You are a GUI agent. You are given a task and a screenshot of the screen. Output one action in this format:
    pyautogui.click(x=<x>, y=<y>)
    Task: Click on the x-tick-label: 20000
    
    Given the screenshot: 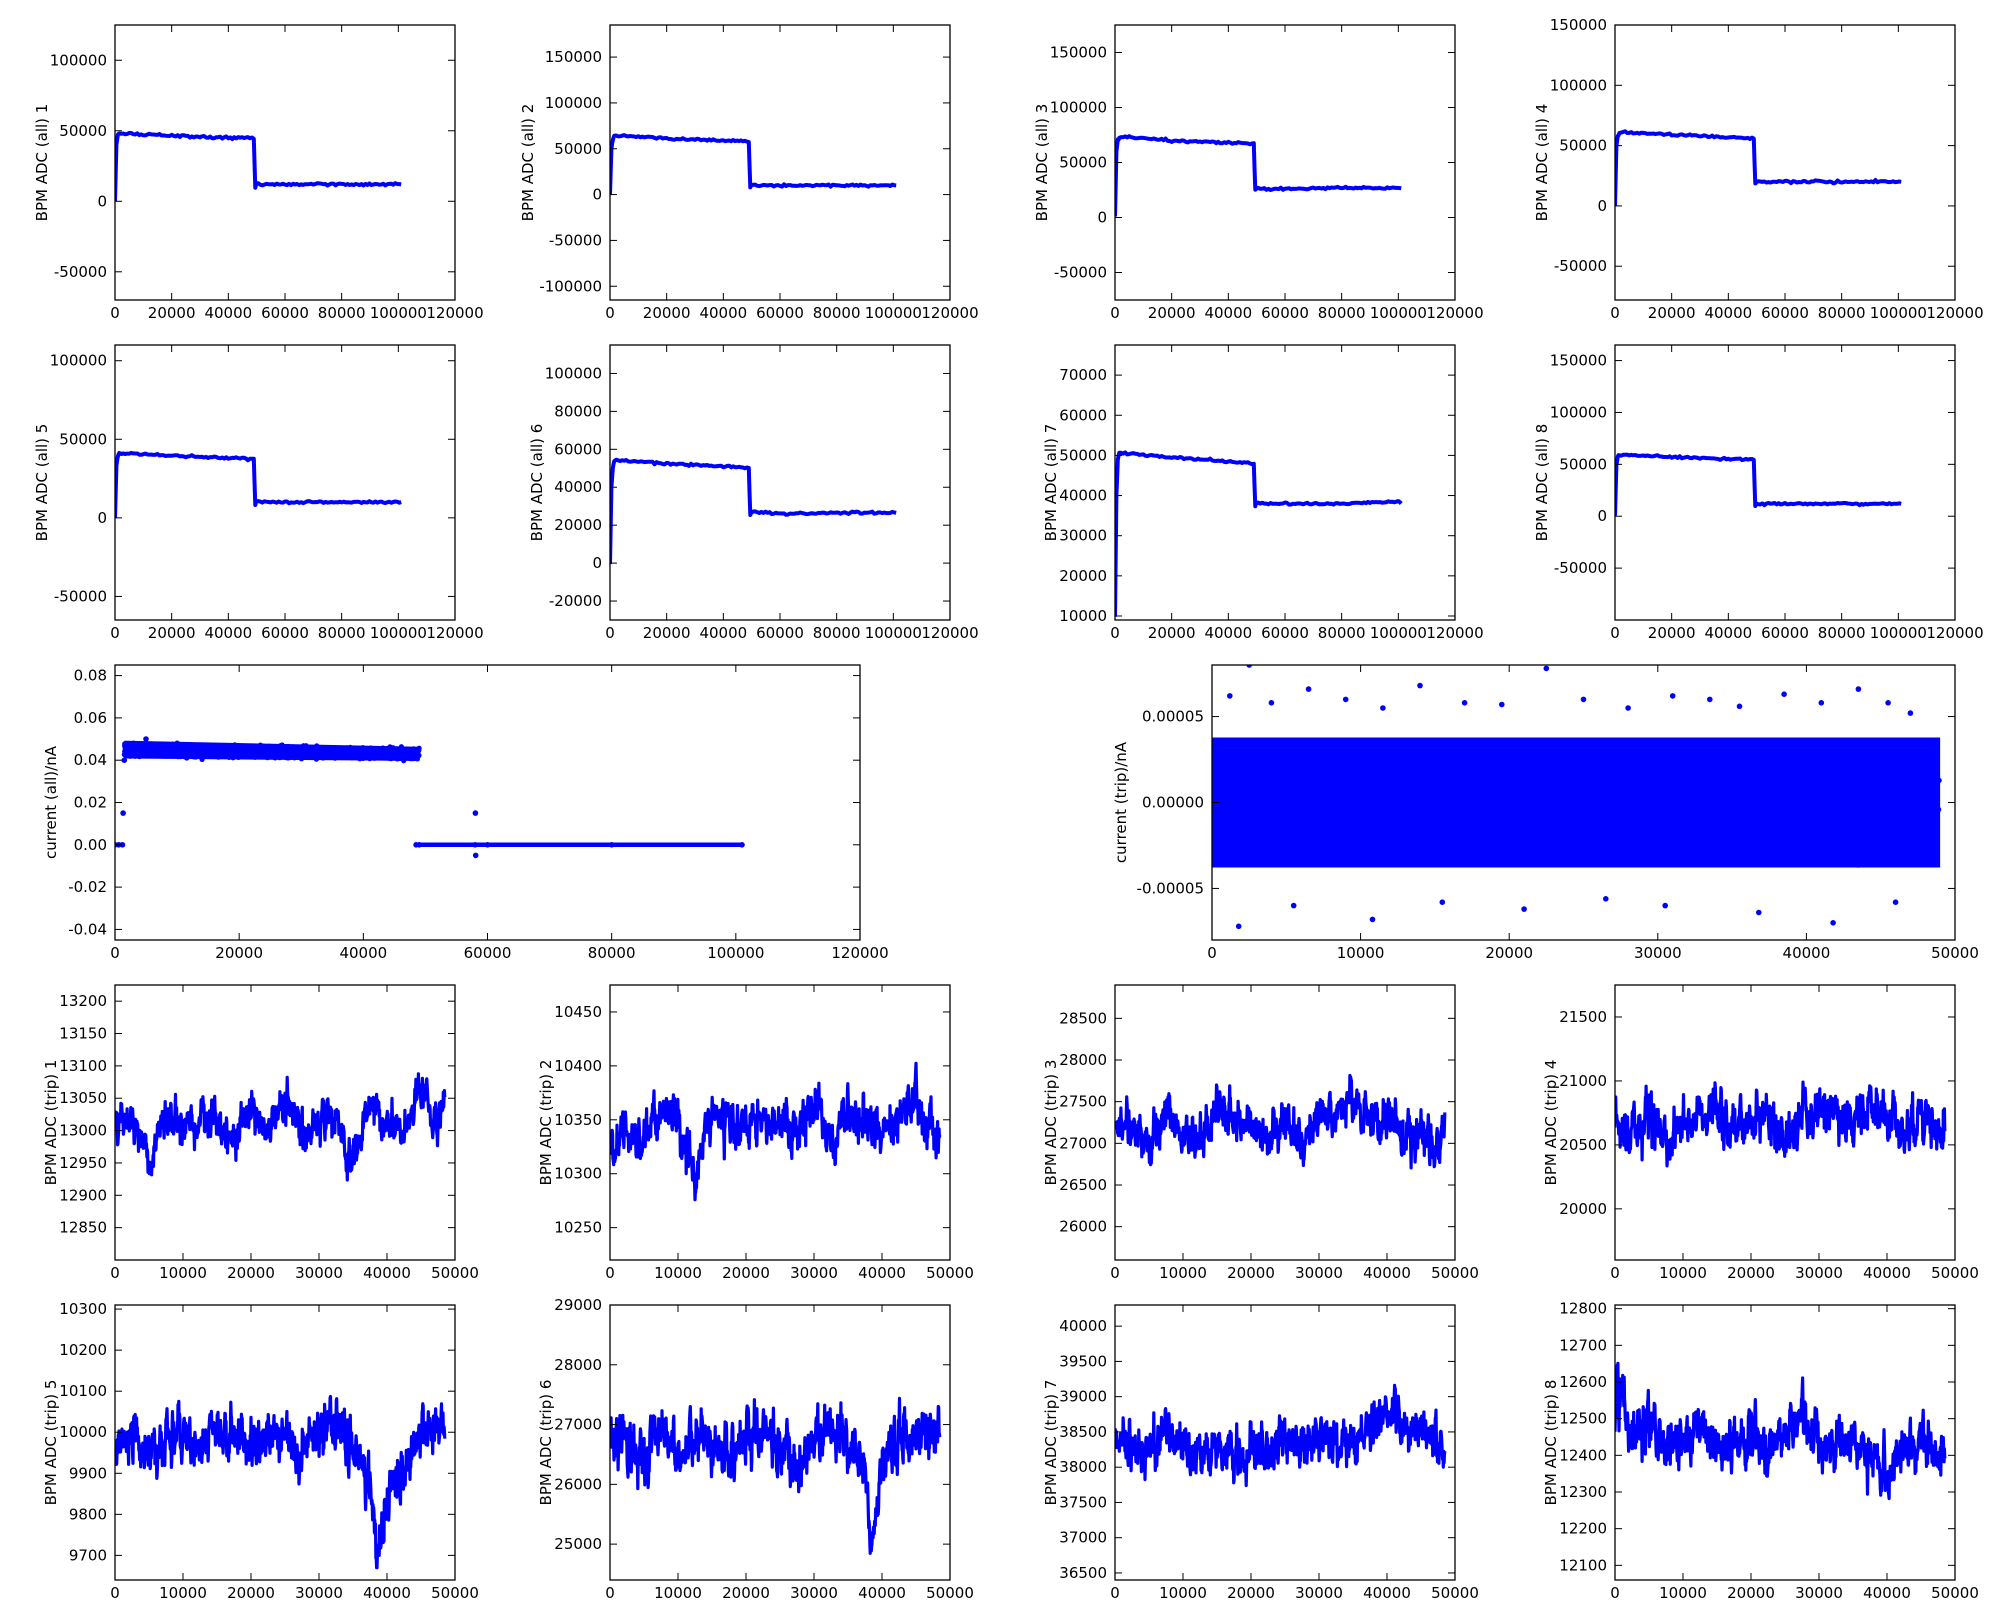 What is the action you would take?
    pyautogui.click(x=172, y=633)
    